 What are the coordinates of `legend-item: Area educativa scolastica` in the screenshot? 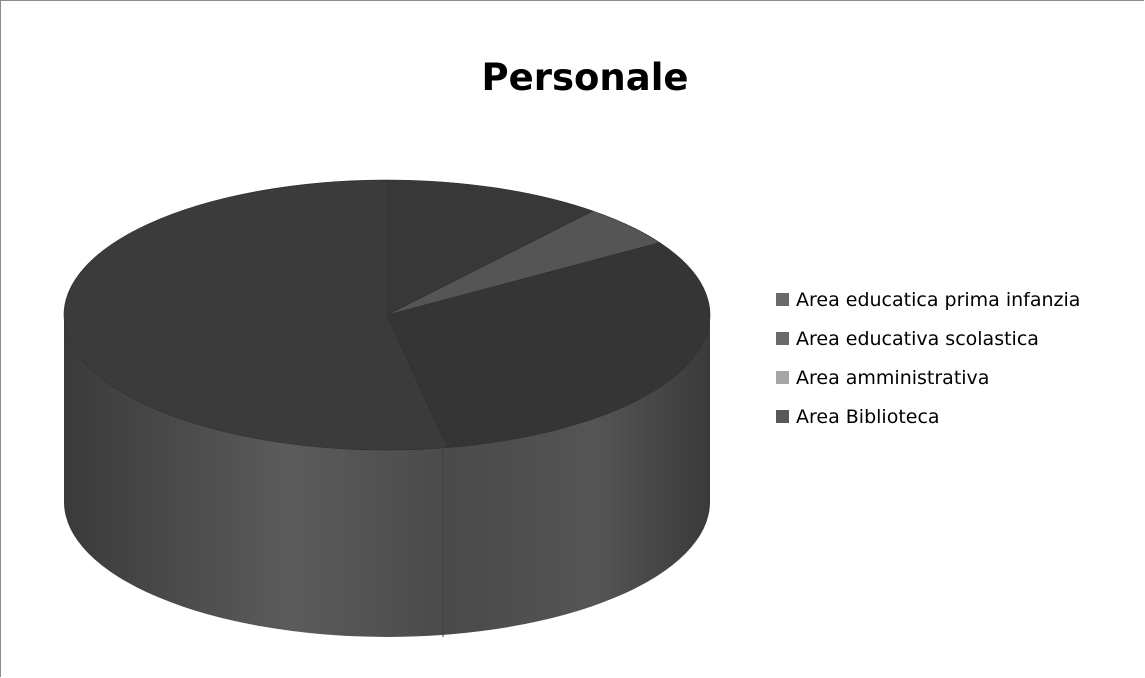 It's located at (928, 338).